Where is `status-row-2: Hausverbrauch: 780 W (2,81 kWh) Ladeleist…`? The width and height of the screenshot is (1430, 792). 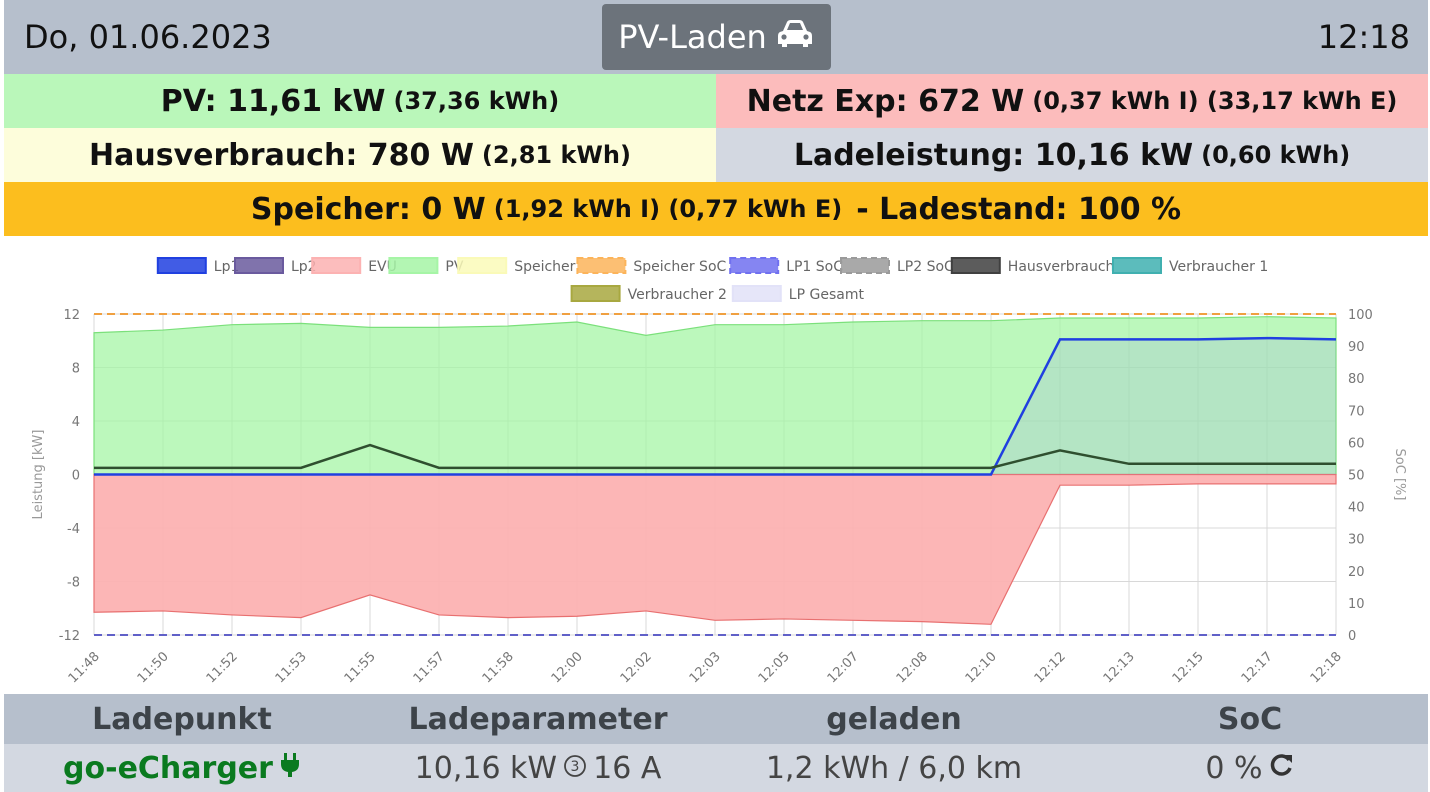 status-row-2: Hausverbrauch: 780 W (2,81 kWh) Ladeleist… is located at coordinates (716, 155).